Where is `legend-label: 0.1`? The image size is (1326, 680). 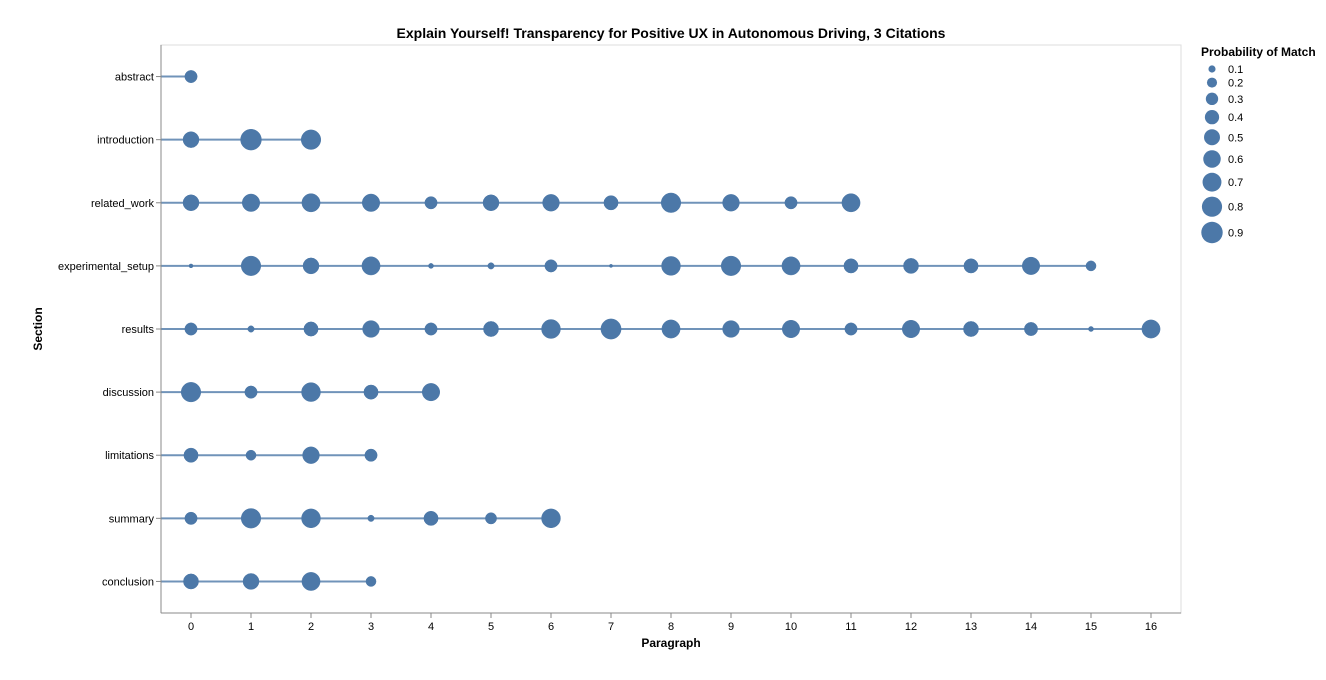 legend-label: 0.1 is located at coordinates (1235, 70).